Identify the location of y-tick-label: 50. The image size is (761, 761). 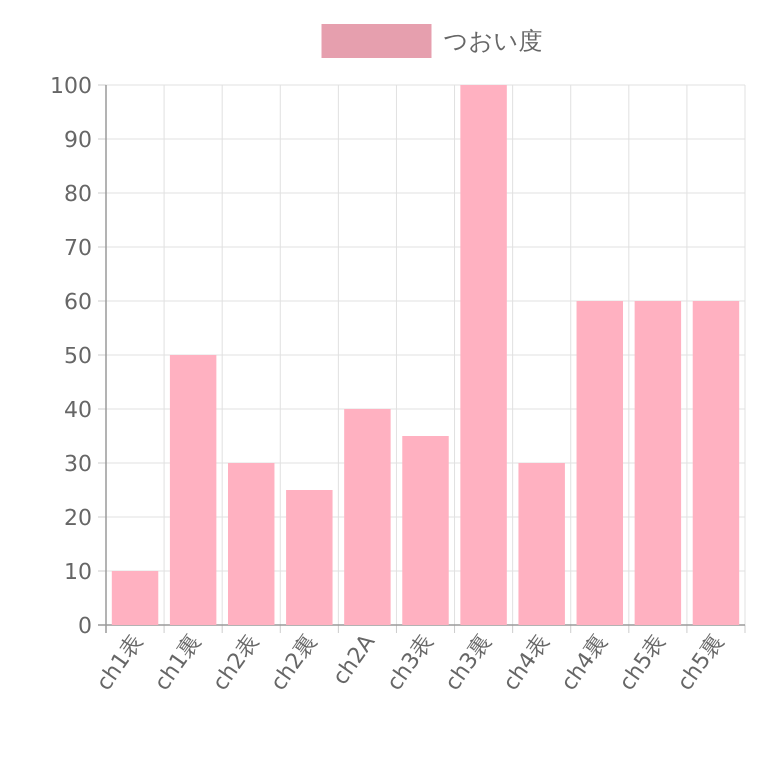
(78, 356).